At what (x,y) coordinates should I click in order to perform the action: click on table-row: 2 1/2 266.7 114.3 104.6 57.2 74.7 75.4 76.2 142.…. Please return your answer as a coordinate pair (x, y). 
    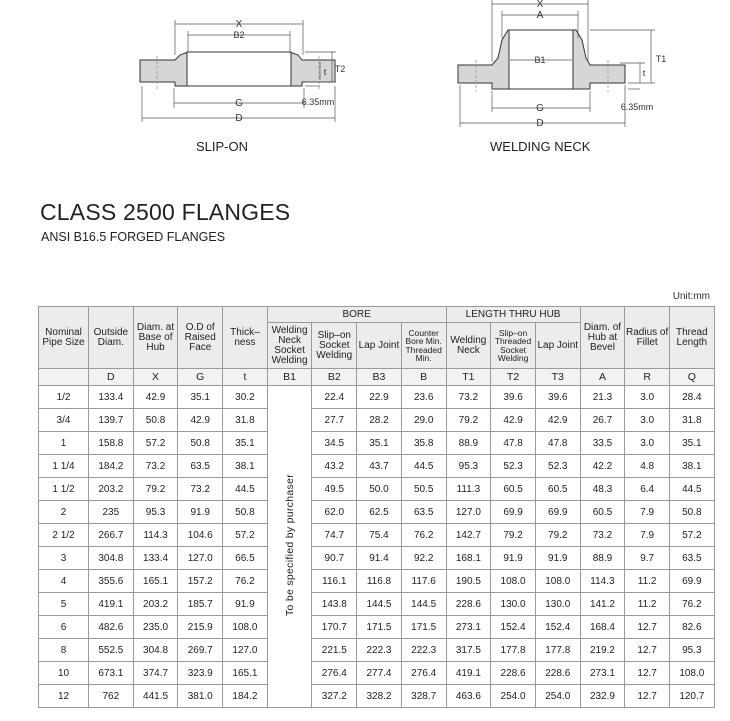
    Looking at the image, I should click on (376, 535).